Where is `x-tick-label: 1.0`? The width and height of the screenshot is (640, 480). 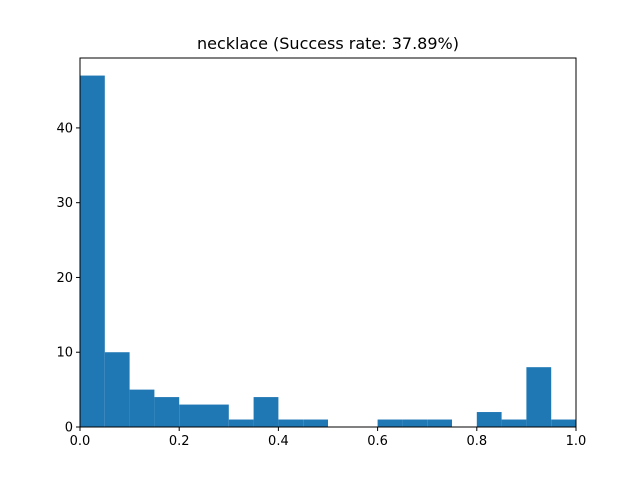
x-tick-label: 1.0 is located at coordinates (576, 441).